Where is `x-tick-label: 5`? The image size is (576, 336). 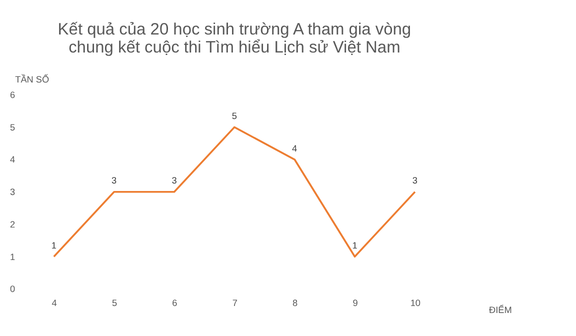 x-tick-label: 5 is located at coordinates (115, 303).